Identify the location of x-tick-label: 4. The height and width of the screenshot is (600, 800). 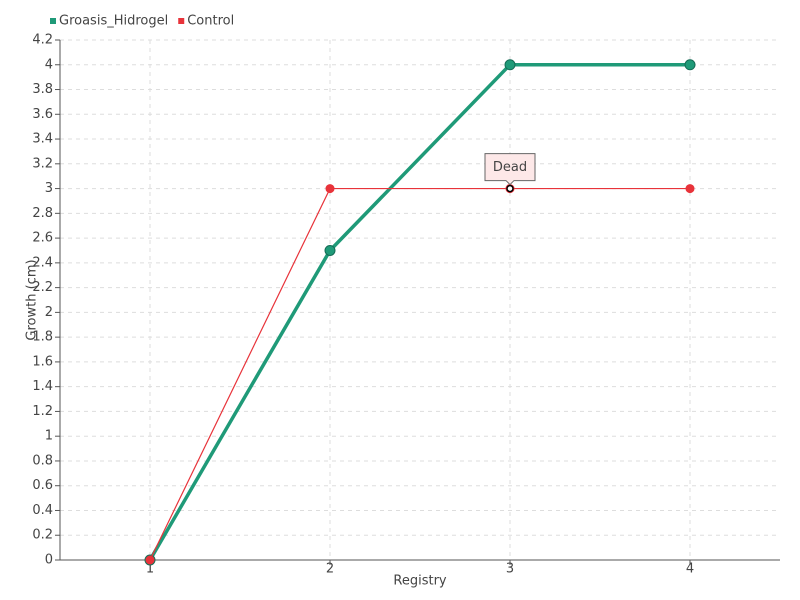
(690, 569).